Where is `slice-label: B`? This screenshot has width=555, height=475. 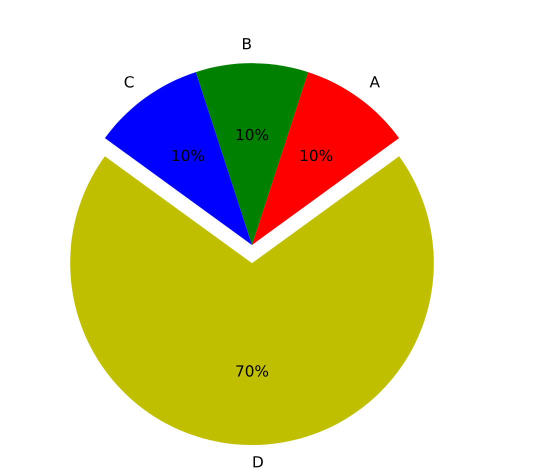 slice-label: B is located at coordinates (247, 44).